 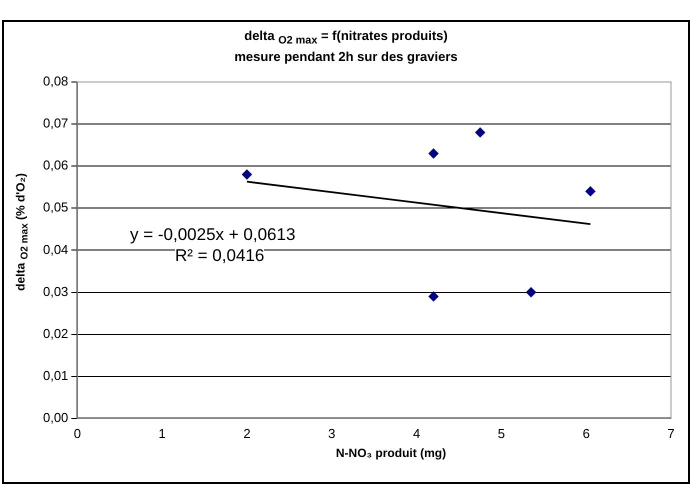 What do you see at coordinates (586, 433) in the screenshot?
I see `x-tick-label: 6` at bounding box center [586, 433].